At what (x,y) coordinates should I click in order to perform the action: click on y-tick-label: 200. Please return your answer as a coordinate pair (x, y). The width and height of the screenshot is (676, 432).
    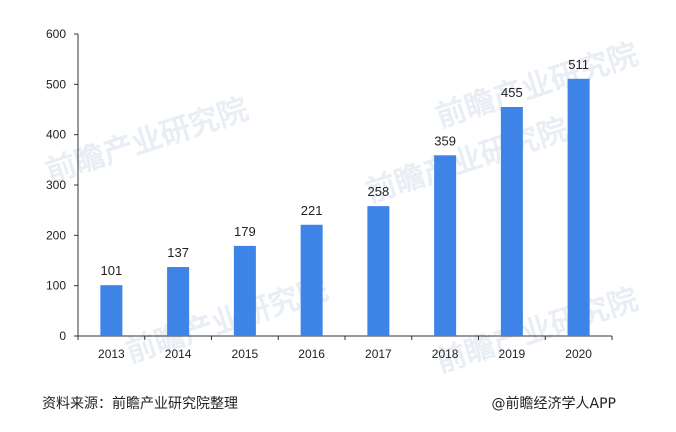
    Looking at the image, I should click on (56, 235).